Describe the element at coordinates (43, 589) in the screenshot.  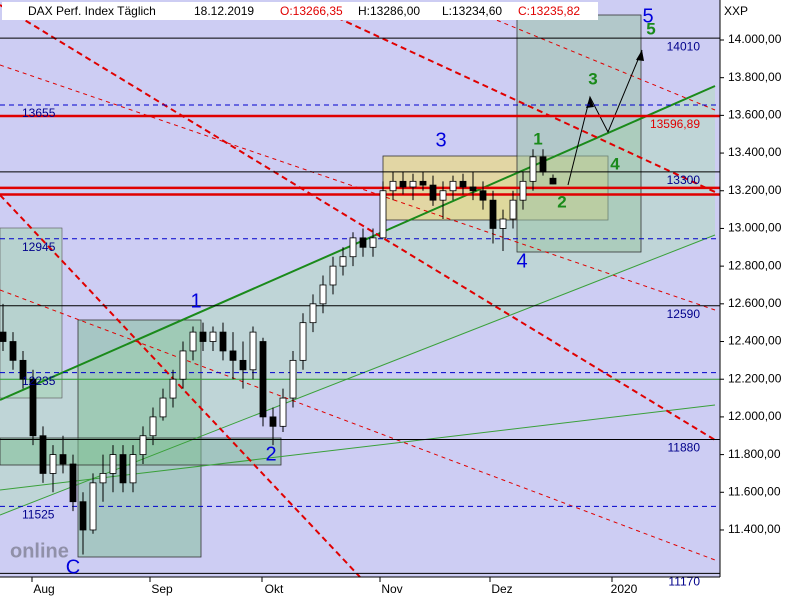
I see `x-tick-label: Aug` at that location.